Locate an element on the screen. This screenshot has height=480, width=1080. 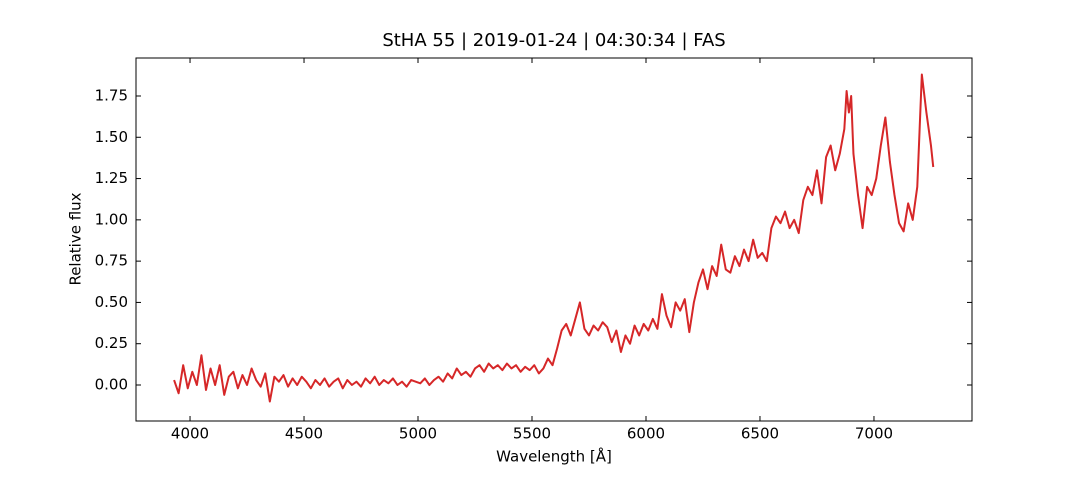
y-tick-label: 1.75 is located at coordinates (111, 95).